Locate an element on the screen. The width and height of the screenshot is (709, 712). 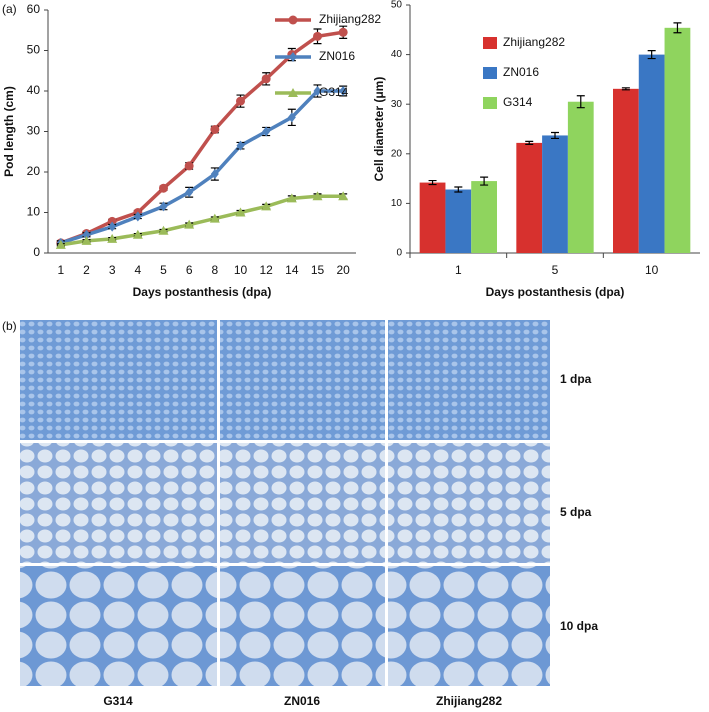
x-tick-label: 20 is located at coordinates (343, 270).